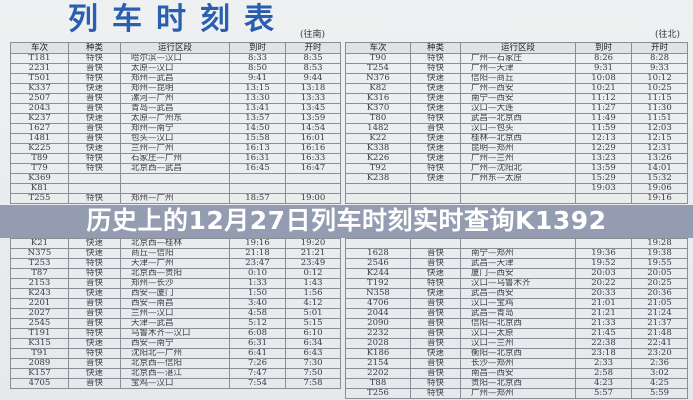 The image size is (693, 400). What do you see at coordinates (516, 118) in the screenshot?
I see `table-row: T80 特快 武昌—北京西 11:49 11:51` at bounding box center [516, 118].